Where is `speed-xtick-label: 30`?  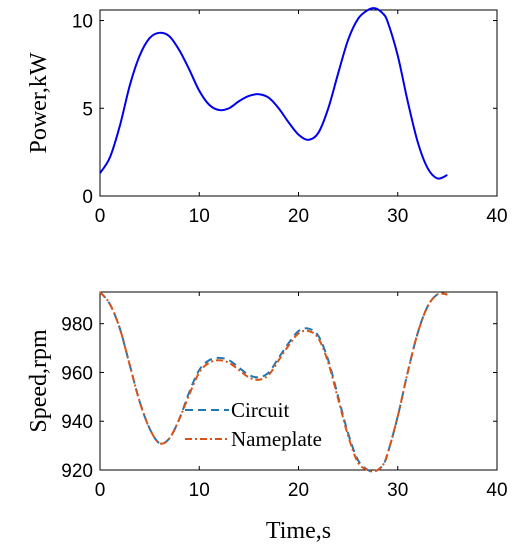 speed-xtick-label: 30 is located at coordinates (397, 490).